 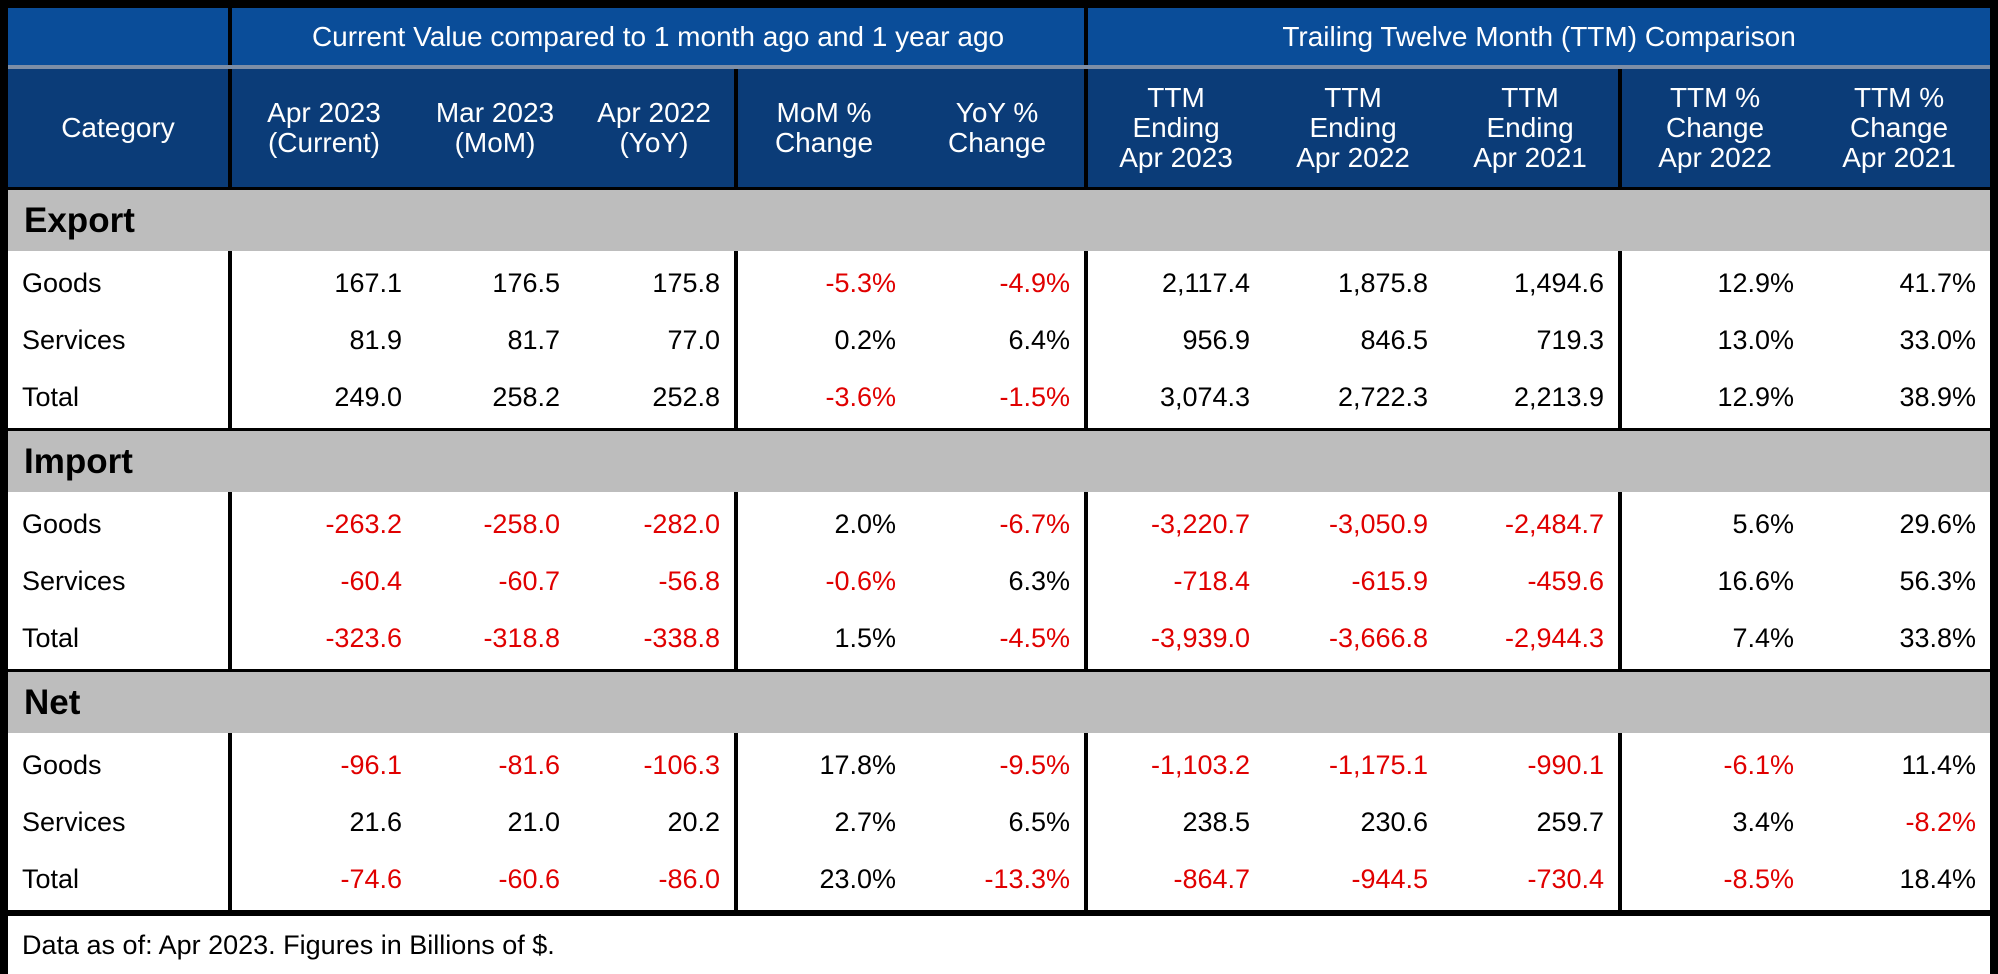 What do you see at coordinates (655, 399) in the screenshot?
I see `table-cell: 252.8` at bounding box center [655, 399].